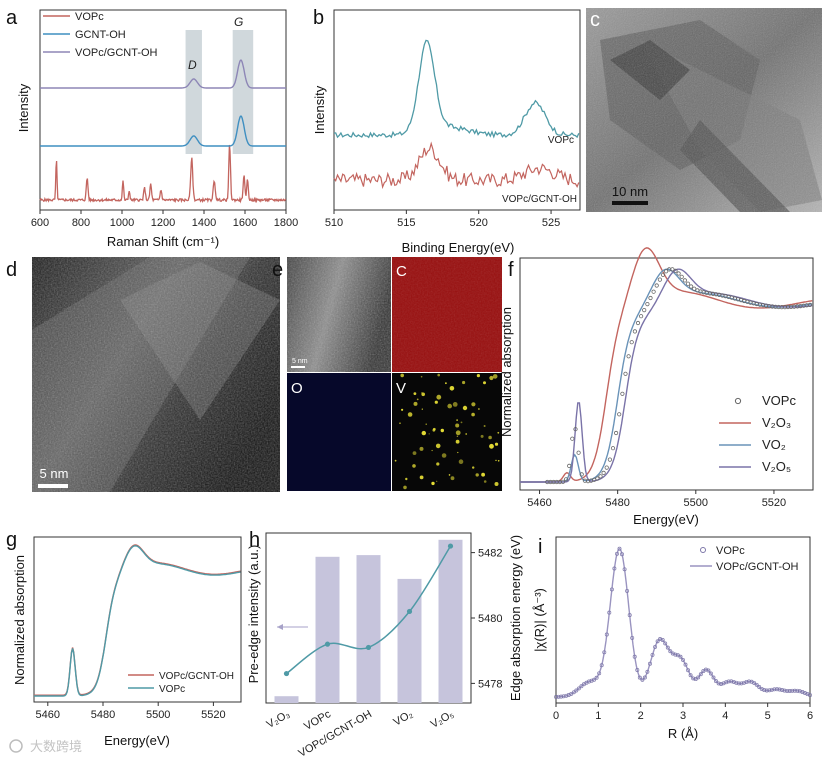 Image resolution: width=826 pixels, height=761 pixels. I want to click on panel-a-series-vopc-gcnt-oh, so click(163, 74).